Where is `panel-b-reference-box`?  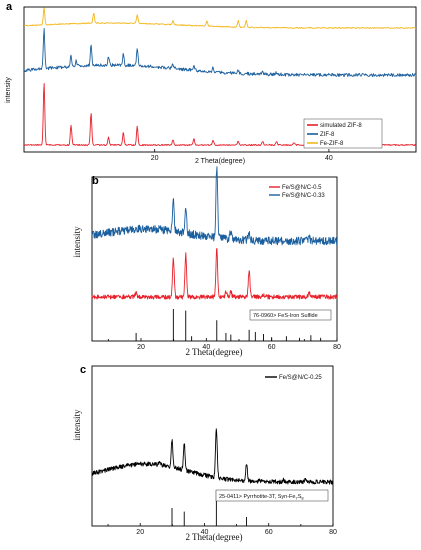 panel-b-reference-box is located at coordinates (290, 315).